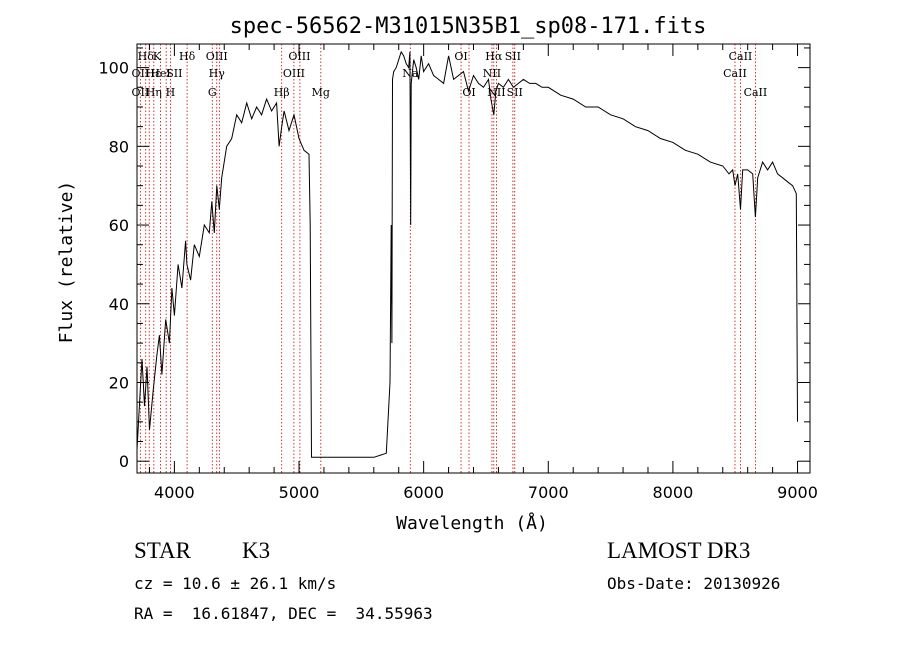 The width and height of the screenshot is (900, 649). Describe the element at coordinates (66, 262) in the screenshot. I see `y-axis-label: Flux (relative)` at that location.